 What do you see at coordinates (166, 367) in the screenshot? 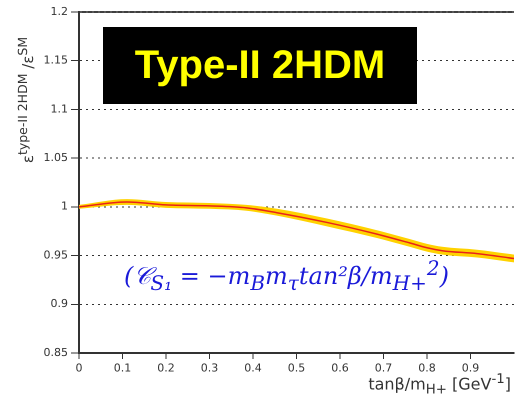
I see `x-tick-label: 0.2` at bounding box center [166, 367].